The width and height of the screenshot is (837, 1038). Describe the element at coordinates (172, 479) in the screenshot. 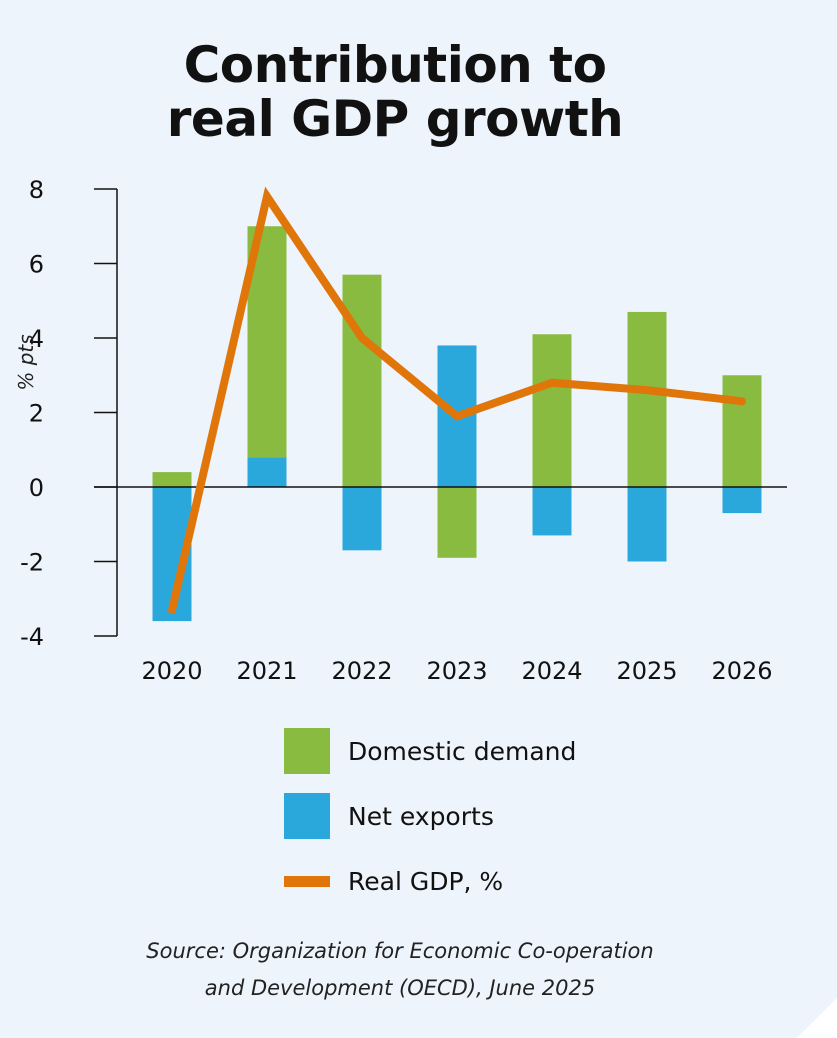

I see `bar-domestic-demand-2020` at that location.